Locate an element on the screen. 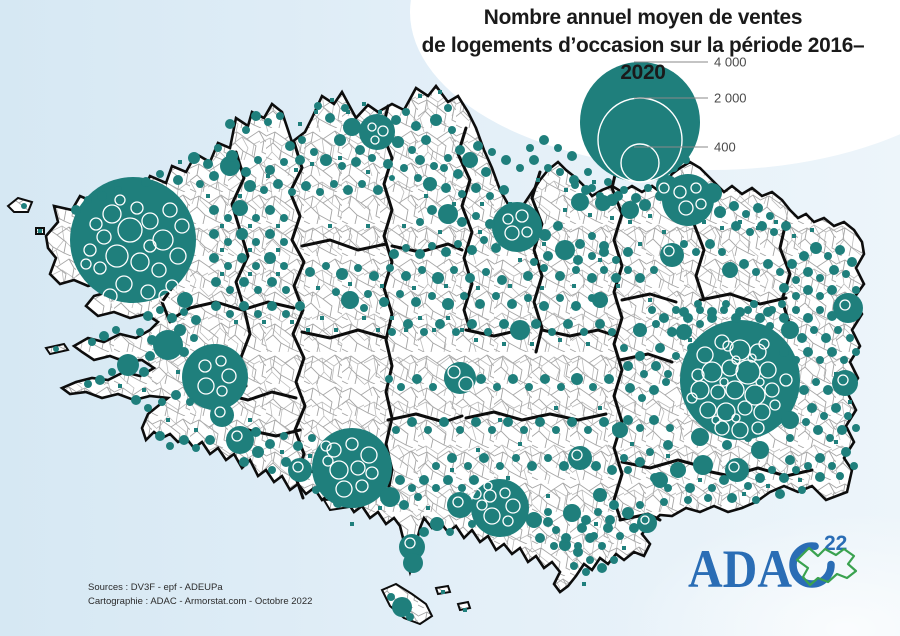 The height and width of the screenshot is (636, 900). legend-circle is located at coordinates (640, 122).